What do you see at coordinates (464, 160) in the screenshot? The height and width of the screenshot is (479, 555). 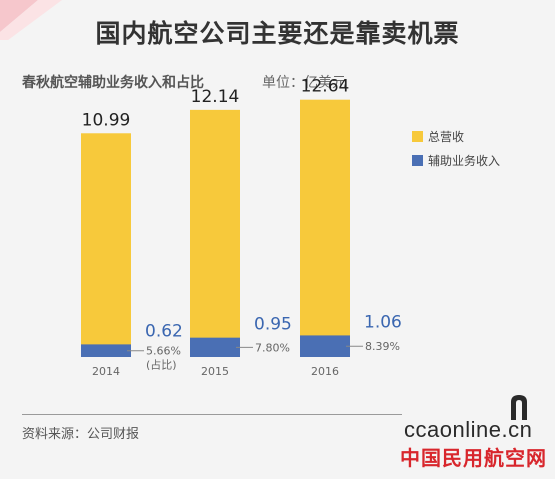 I see `legend-label-1: 辅助业务收入` at bounding box center [464, 160].